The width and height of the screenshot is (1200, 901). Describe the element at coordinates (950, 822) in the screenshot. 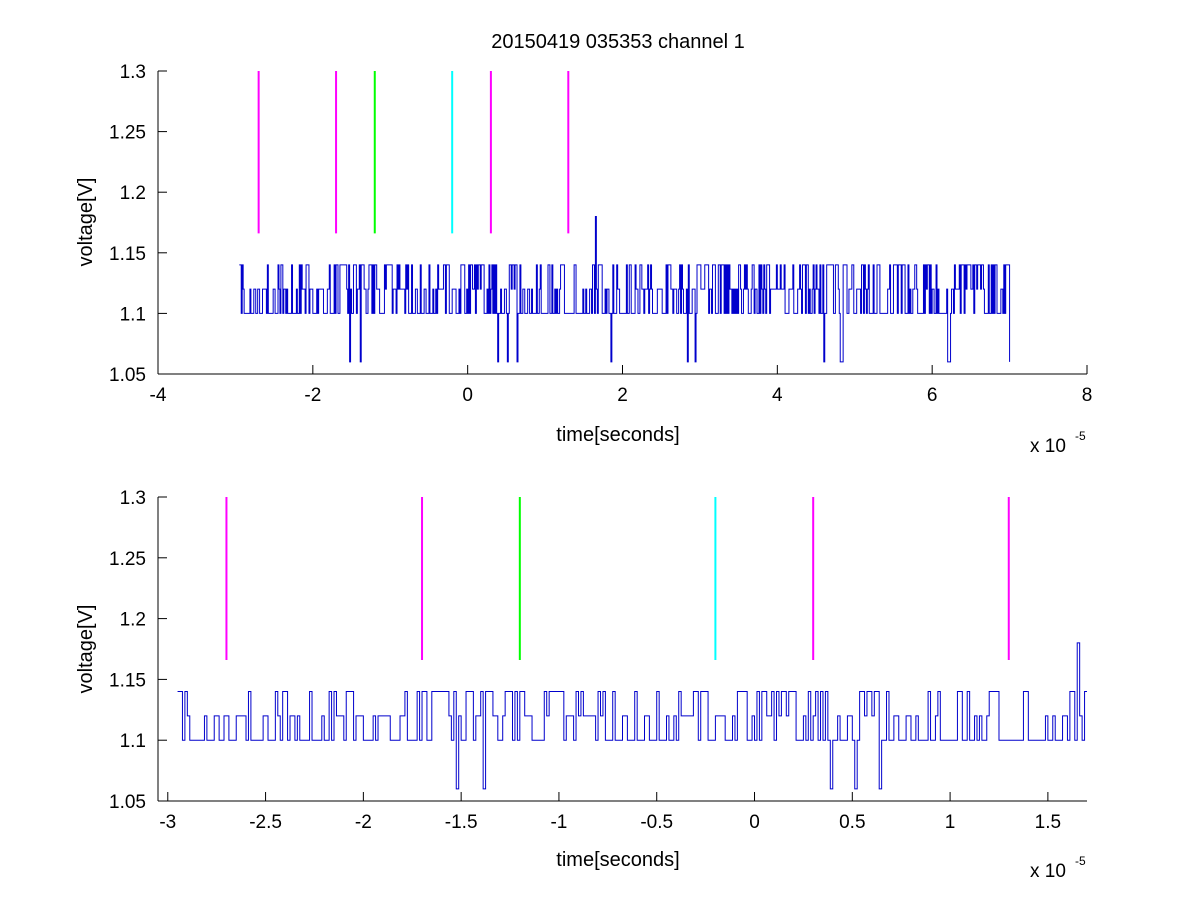

I see `x-tick-label: 1` at that location.